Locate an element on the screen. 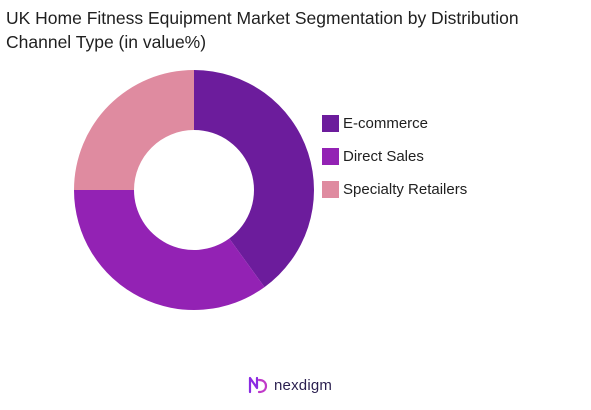 The width and height of the screenshot is (591, 410). legend-item: Direct Sales is located at coordinates (394, 156).